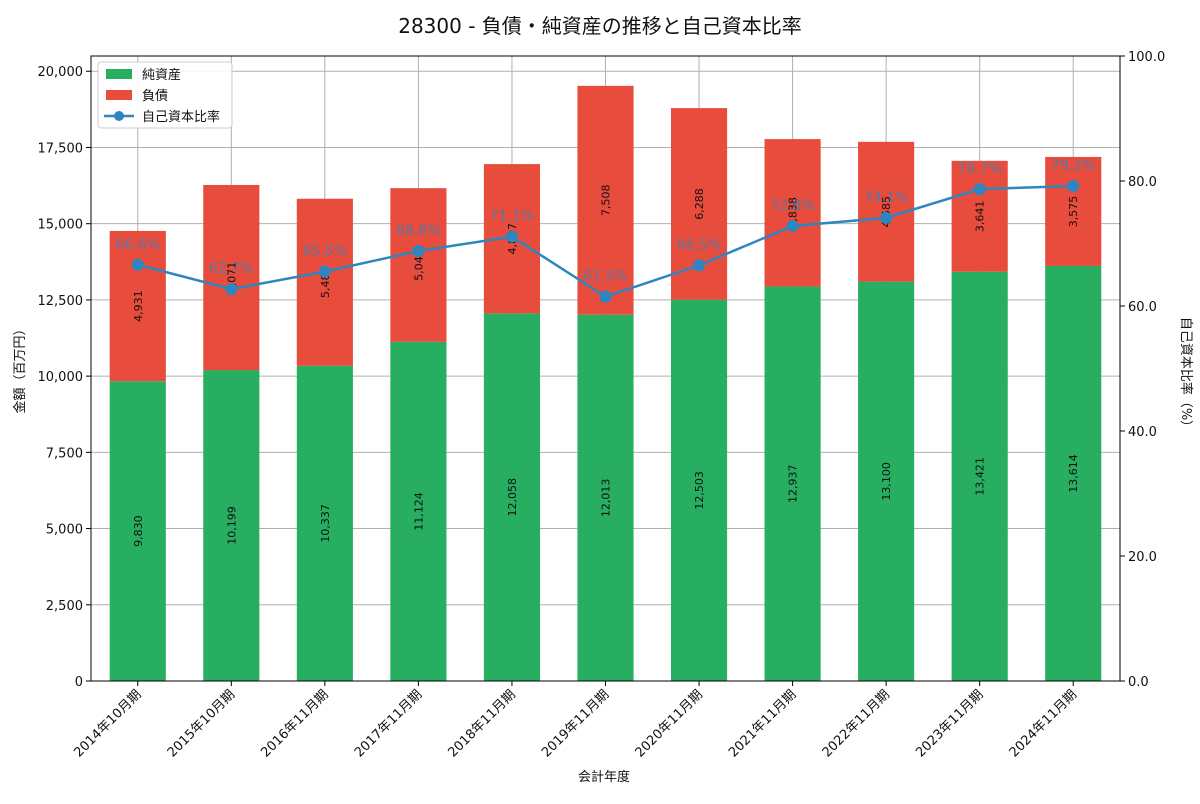 The height and width of the screenshot is (804, 1200). Describe the element at coordinates (61, 377) in the screenshot. I see `y-left-tick-label: 10,000` at that location.